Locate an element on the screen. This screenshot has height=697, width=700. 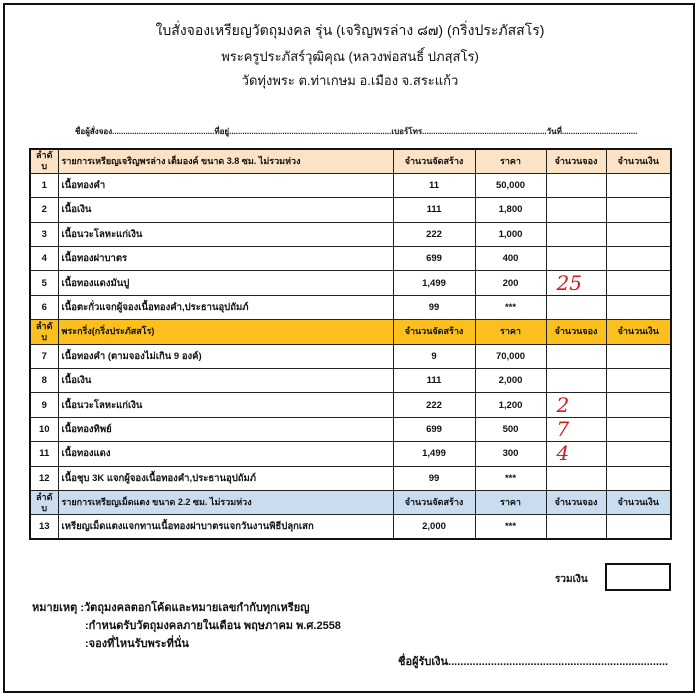
note-3: :จองที่ไหนรับพระที่นั่น is located at coordinates (137, 644).